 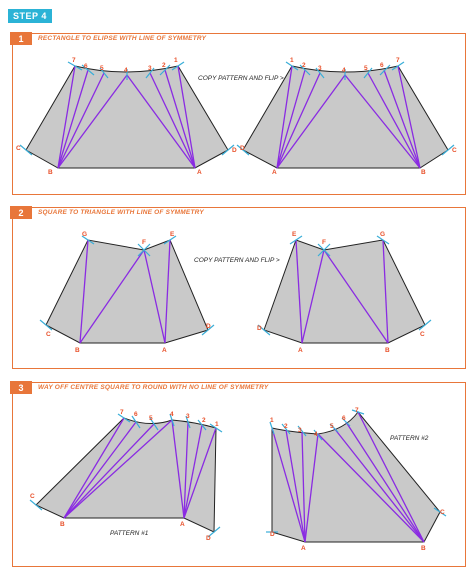 I want to click on section-title-3-emphasis: NO LINE OF SYMMETRY, so click(x=228, y=387).